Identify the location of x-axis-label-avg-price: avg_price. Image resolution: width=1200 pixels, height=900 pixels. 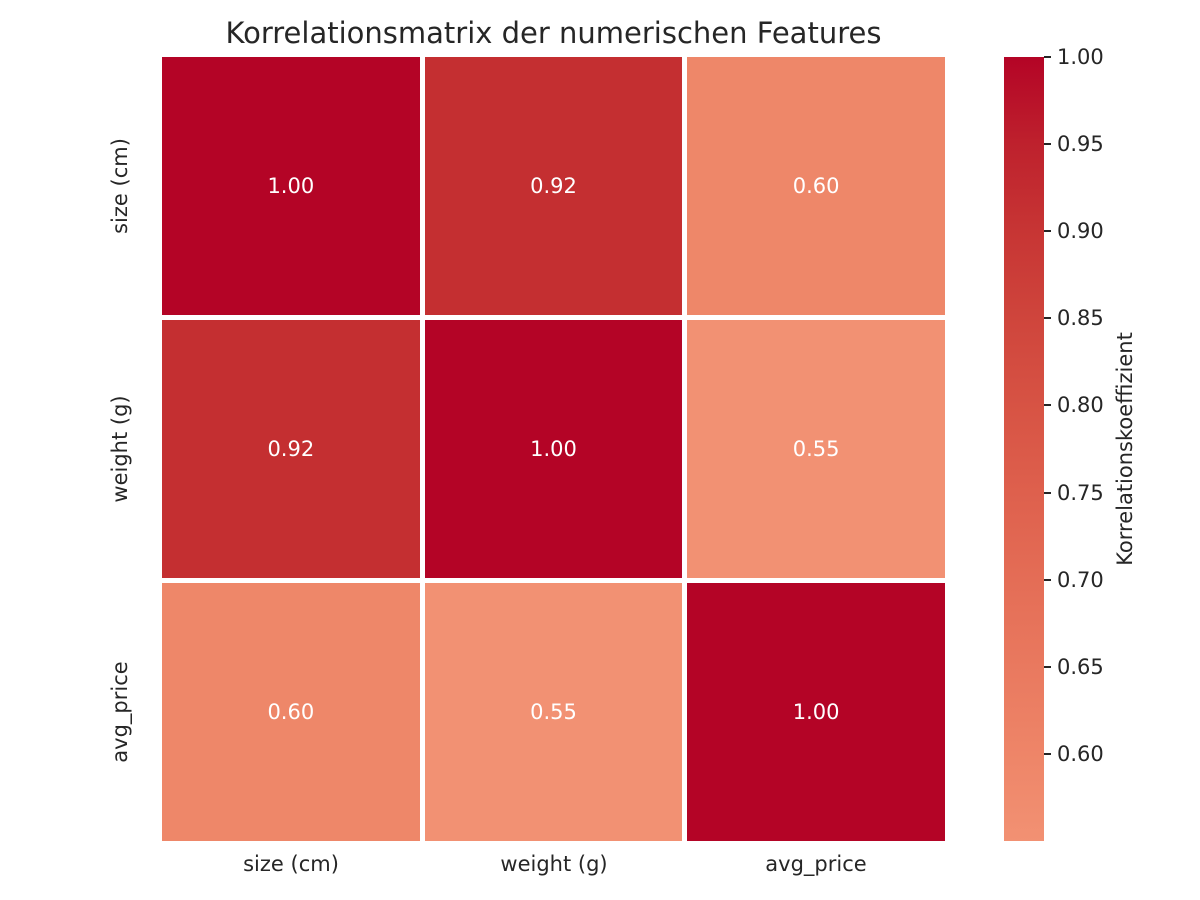
(816, 864).